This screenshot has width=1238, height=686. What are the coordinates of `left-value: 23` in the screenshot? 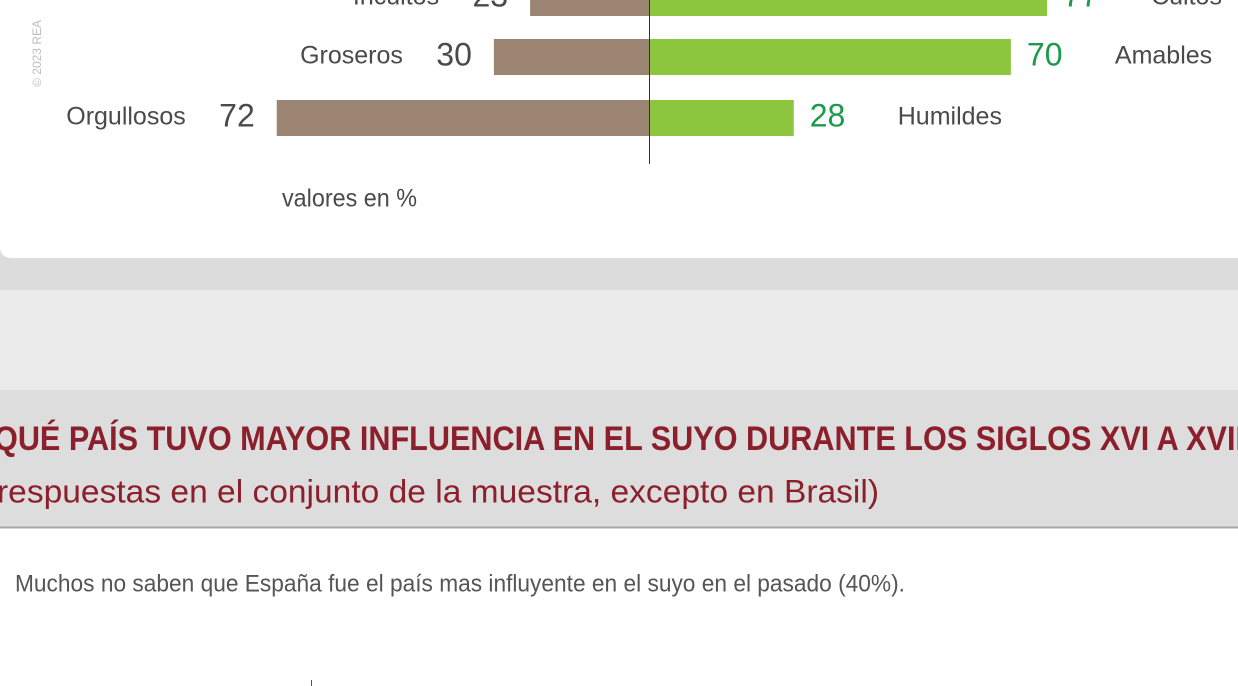 It's located at (490, 6).